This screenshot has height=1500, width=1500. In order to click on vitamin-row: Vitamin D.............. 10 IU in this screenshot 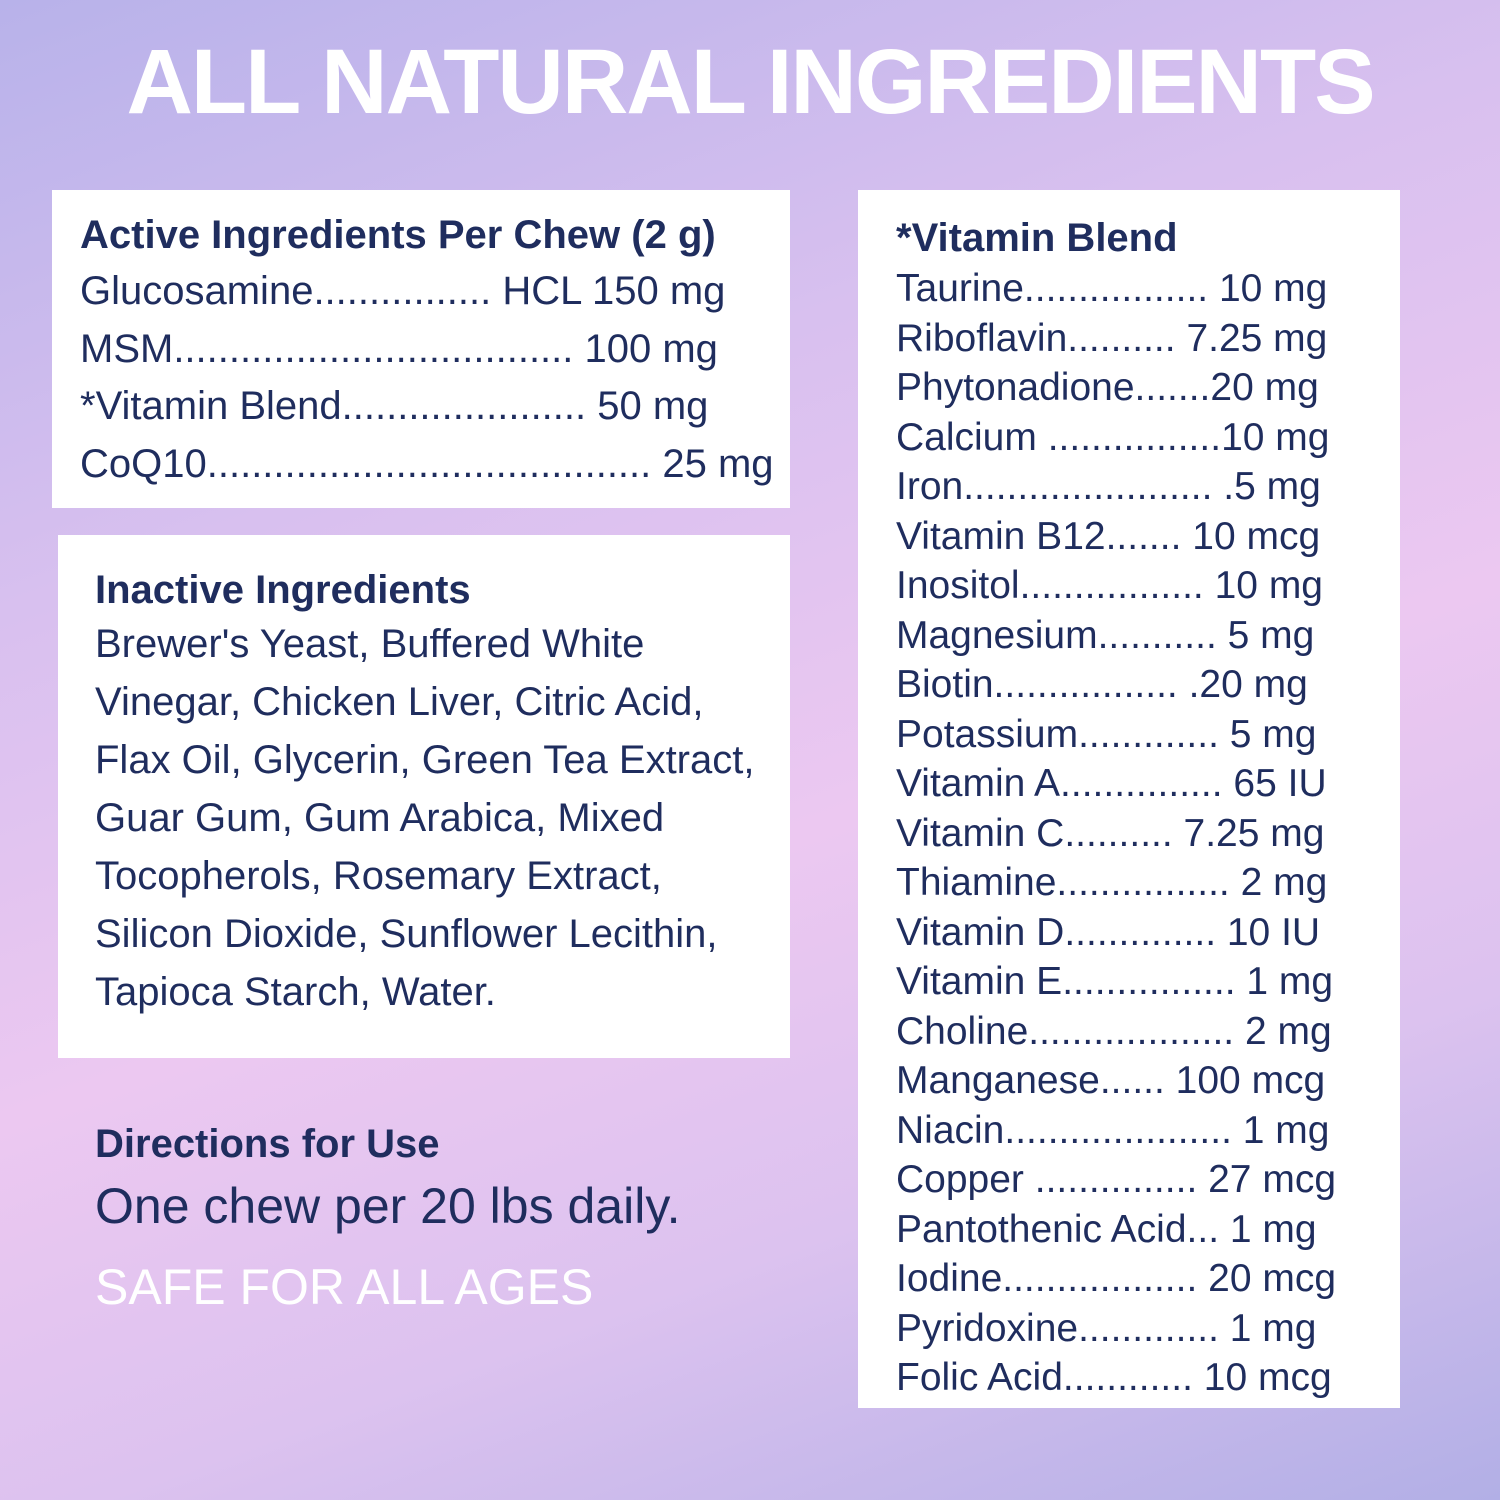, I will do `click(1108, 932)`.